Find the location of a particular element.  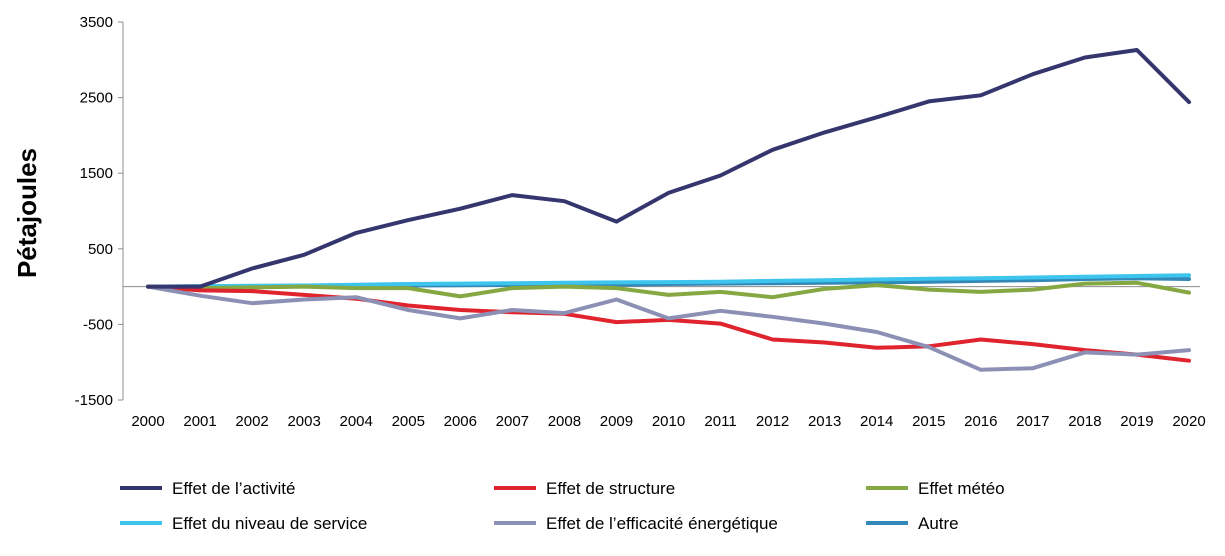

x-tick-label: 2012 is located at coordinates (772, 421).